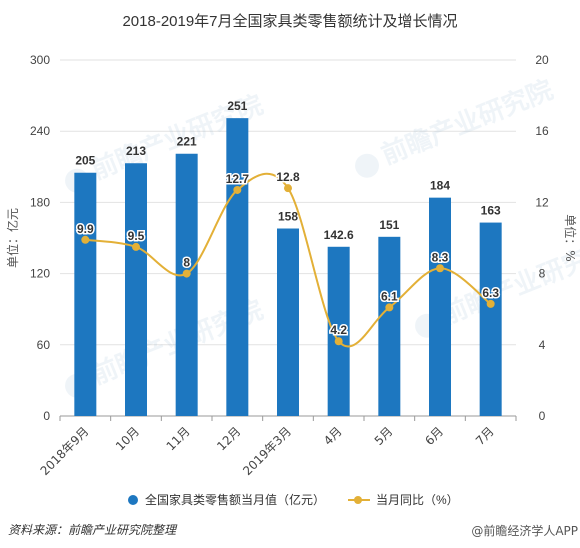 Image resolution: width=580 pixels, height=548 pixels. I want to click on legend-bar-label: 全国家具类零售额当月值（亿元）, so click(235, 500).